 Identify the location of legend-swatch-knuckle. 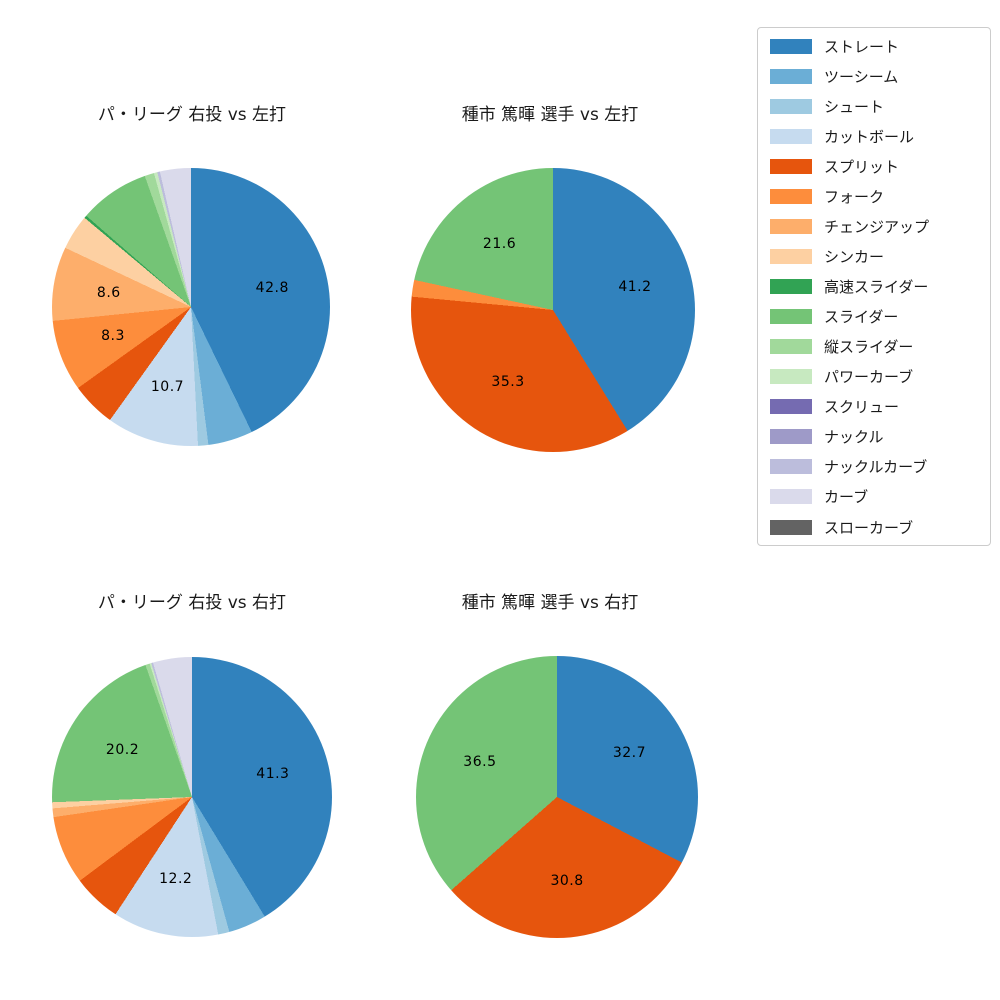
(791, 437).